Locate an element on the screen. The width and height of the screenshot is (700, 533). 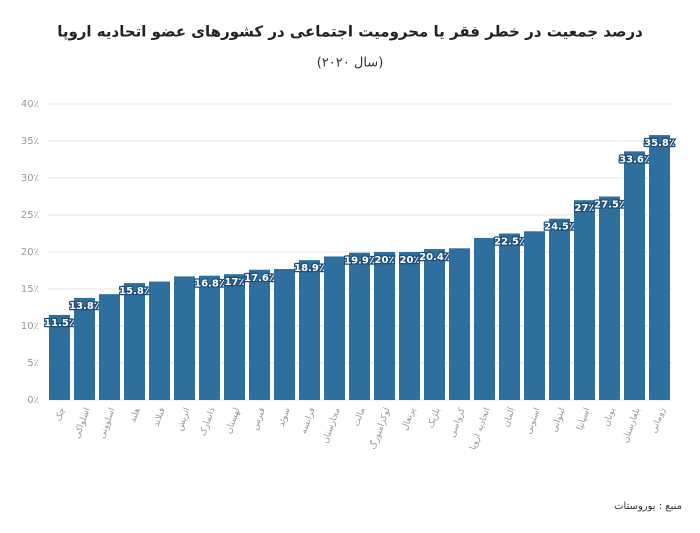
x-tick-label: لهستان is located at coordinates (233, 420).